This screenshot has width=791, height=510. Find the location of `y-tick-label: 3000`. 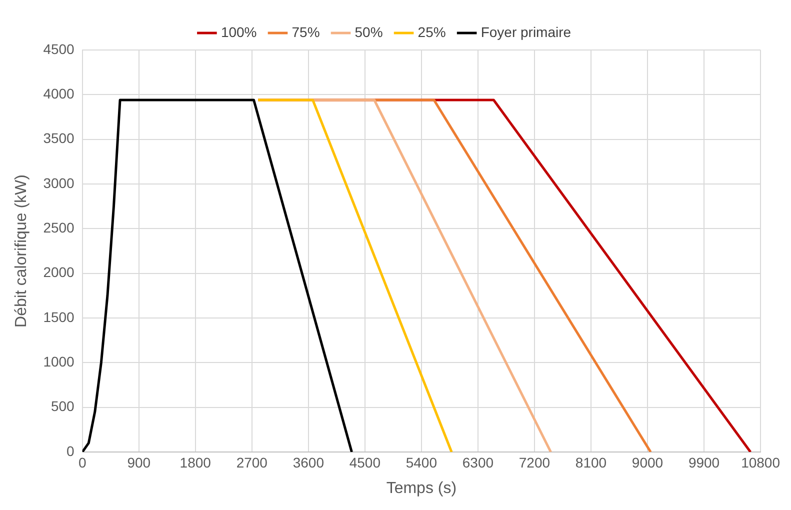

y-tick-label: 3000 is located at coordinates (59, 182).